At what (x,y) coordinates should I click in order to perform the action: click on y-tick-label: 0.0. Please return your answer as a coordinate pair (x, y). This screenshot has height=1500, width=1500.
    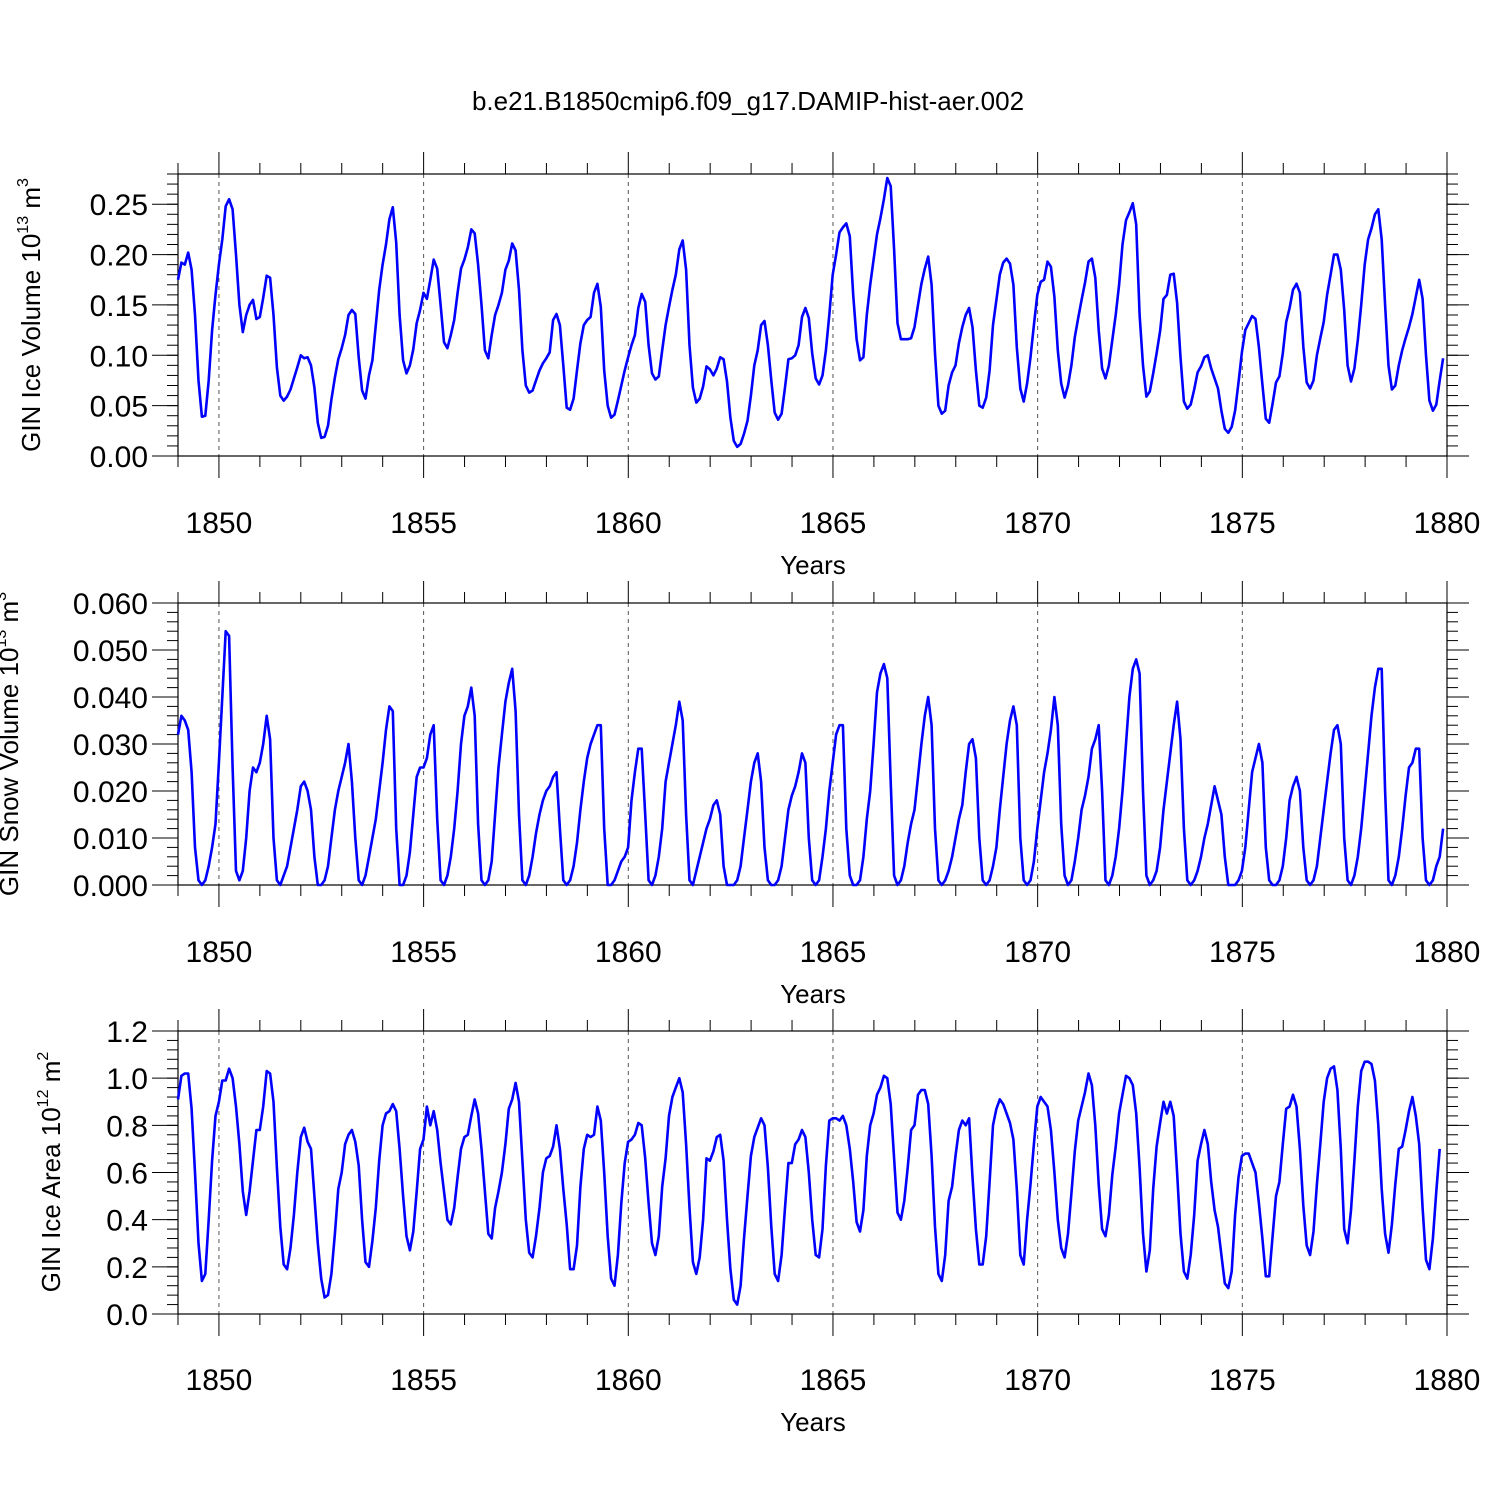
    Looking at the image, I should click on (127, 1315).